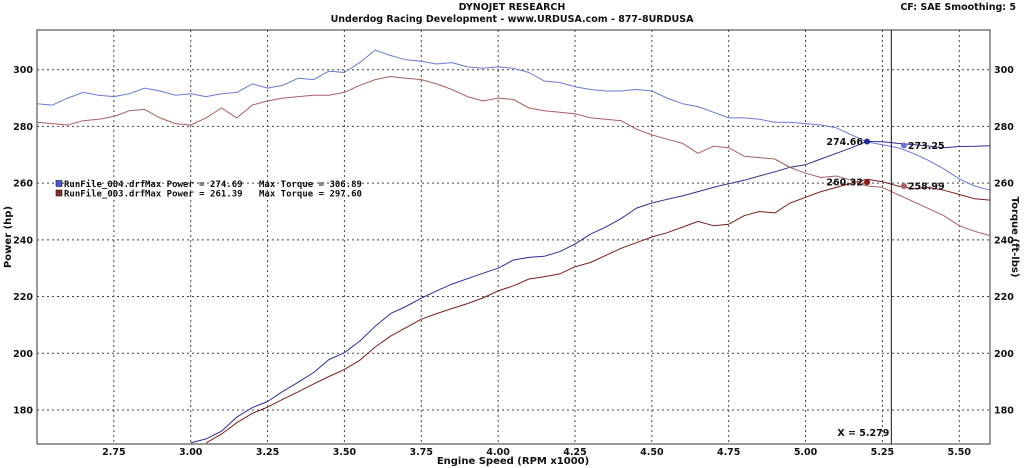  I want to click on x-tick-label: 5.25, so click(882, 452).